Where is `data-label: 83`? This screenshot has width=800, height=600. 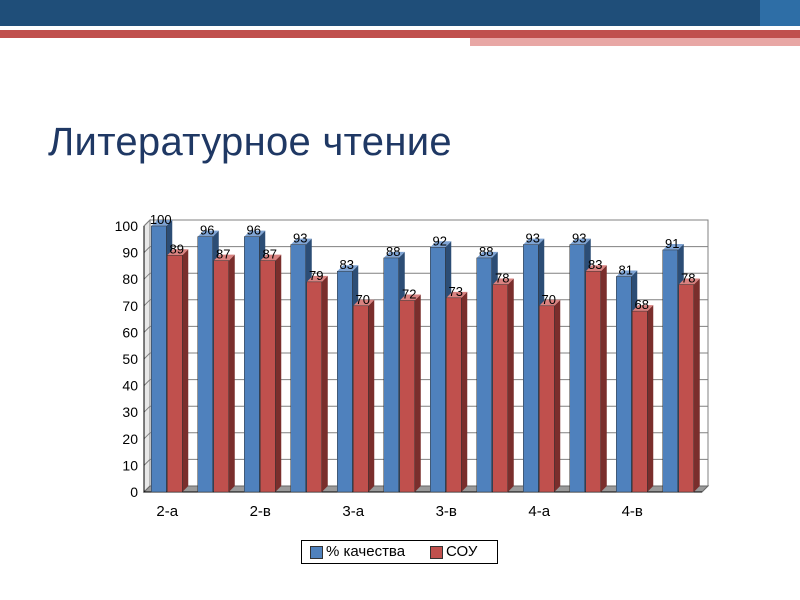
data-label: 83 is located at coordinates (347, 264).